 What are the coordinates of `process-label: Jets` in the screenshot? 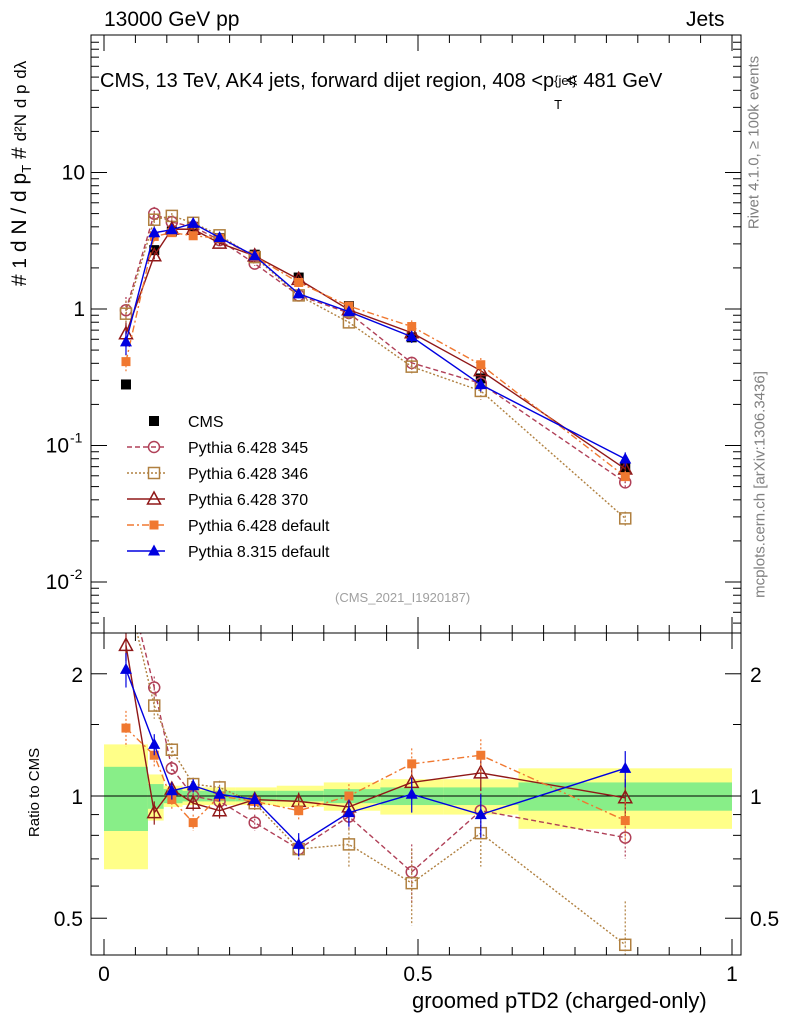 It's located at (705, 19).